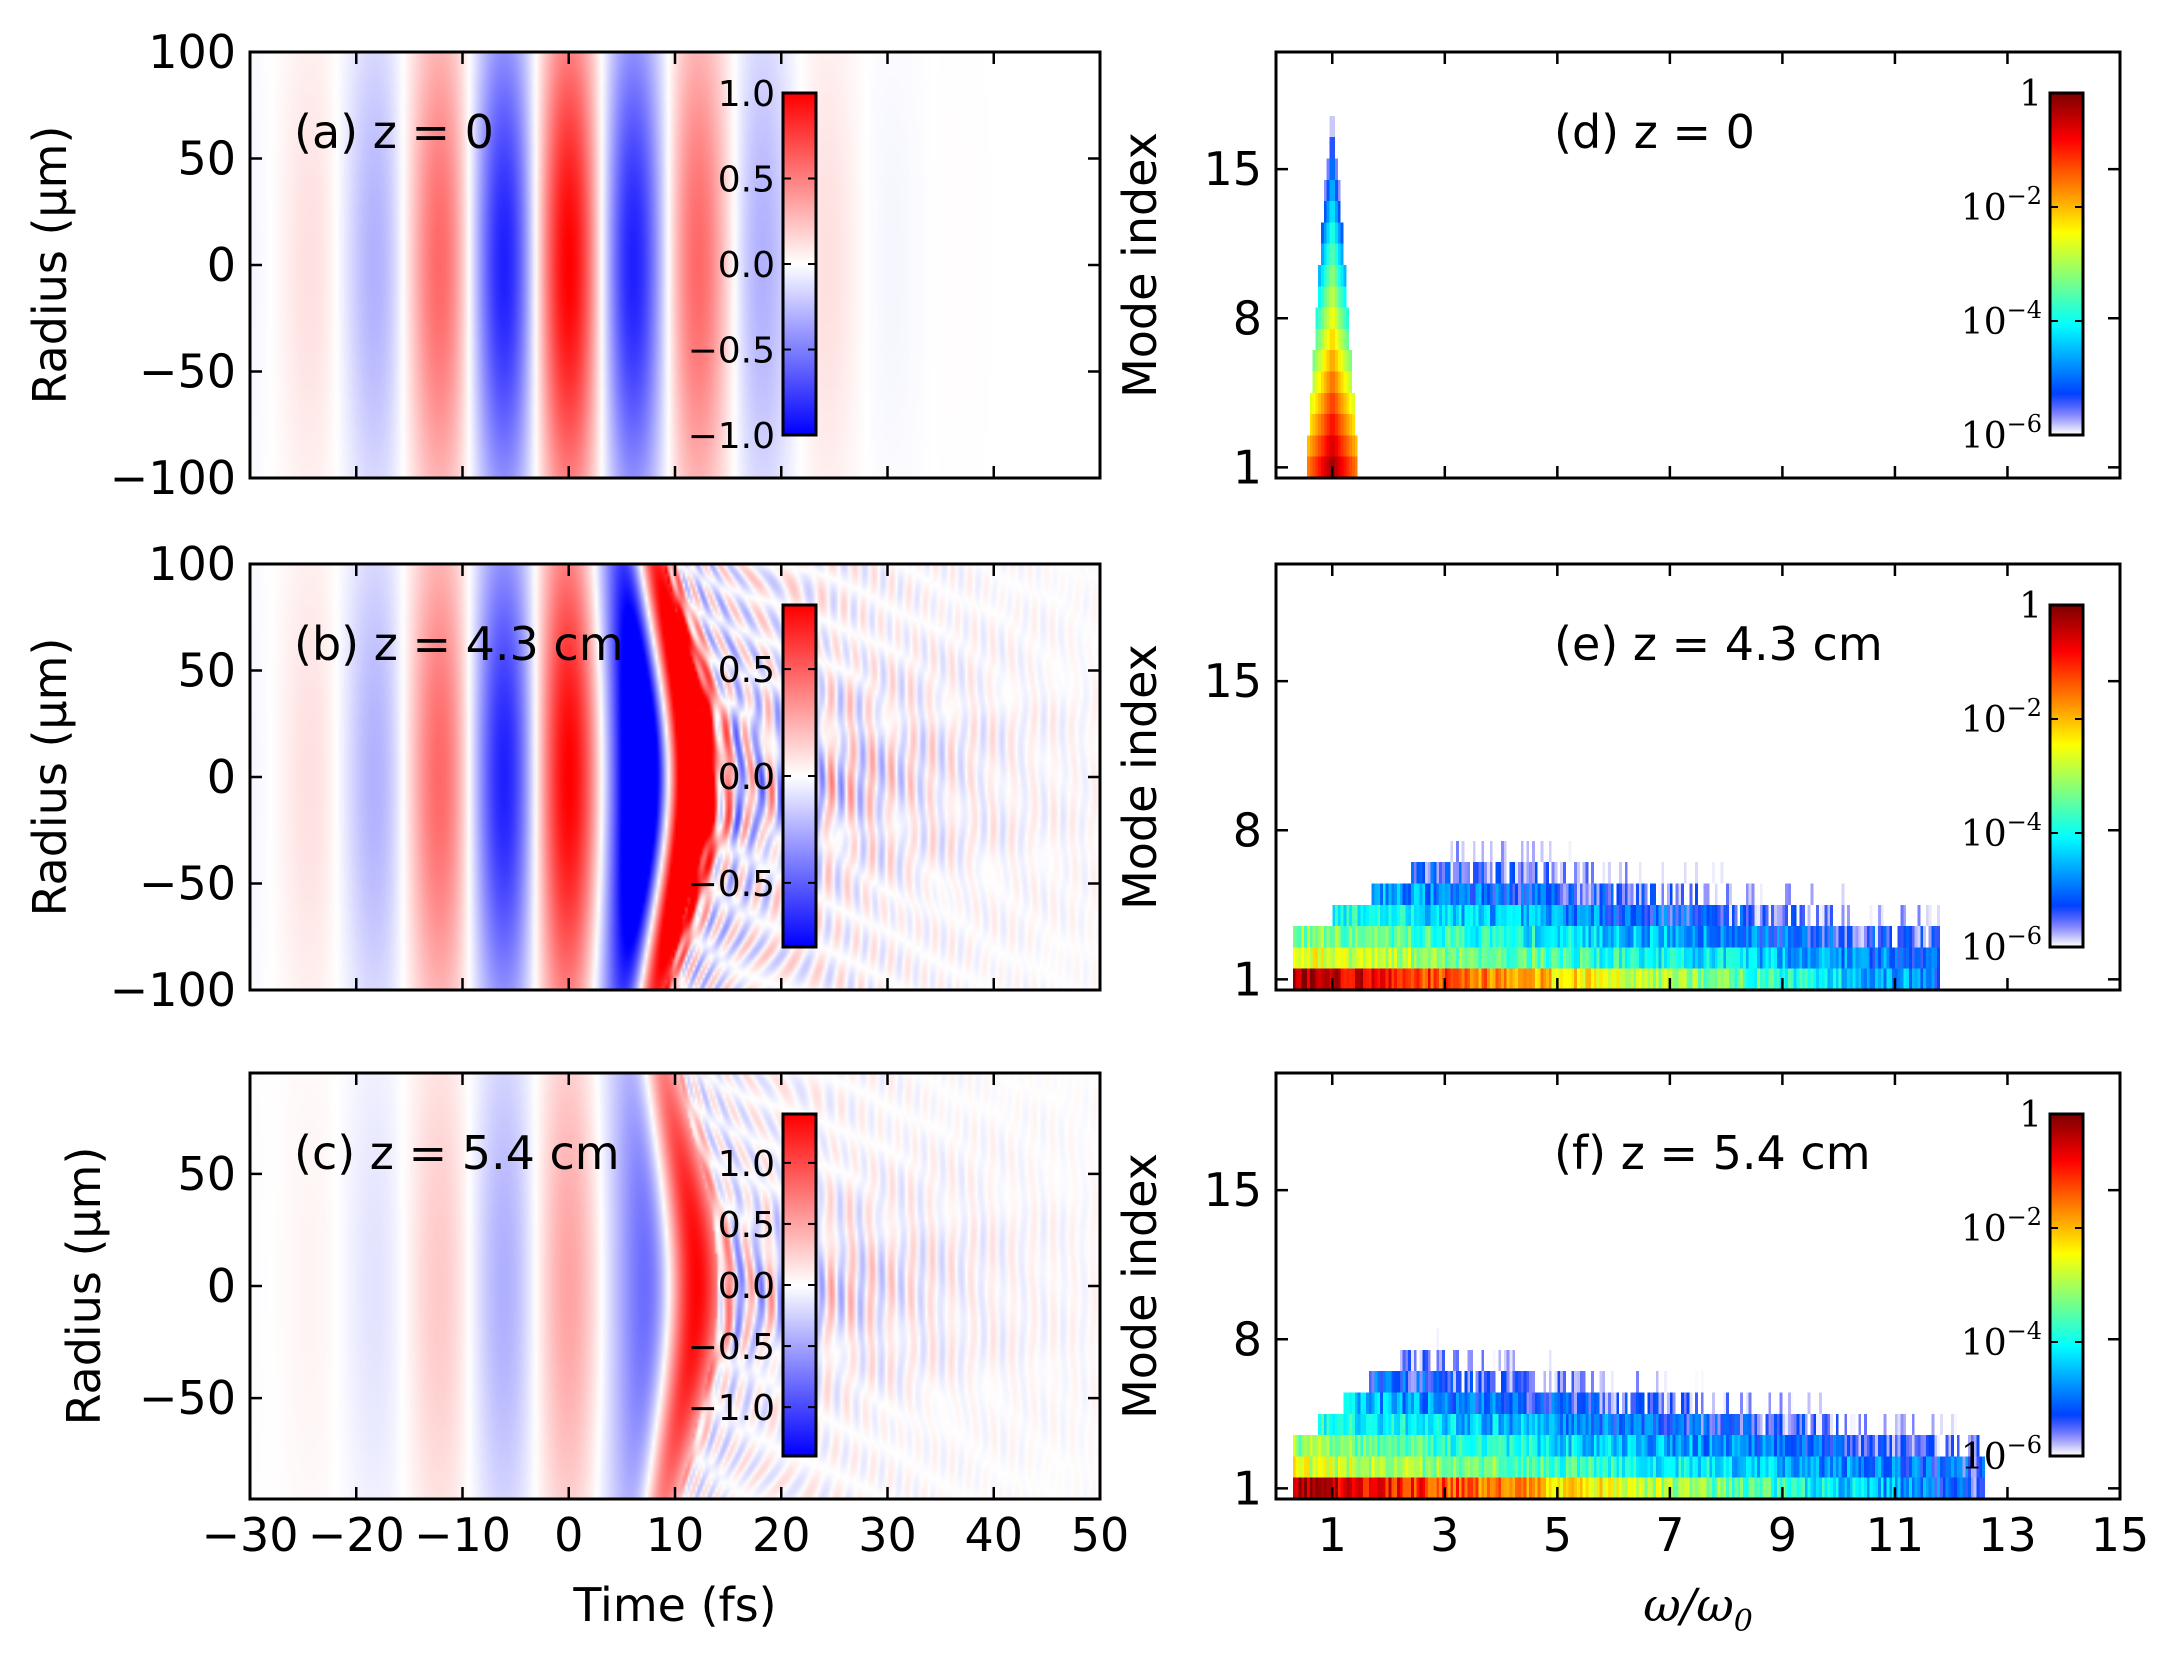 Image resolution: width=2166 pixels, height=1662 pixels. Describe the element at coordinates (1140, 777) in the screenshot. I see `panel-e-ylabel: Mode index` at that location.